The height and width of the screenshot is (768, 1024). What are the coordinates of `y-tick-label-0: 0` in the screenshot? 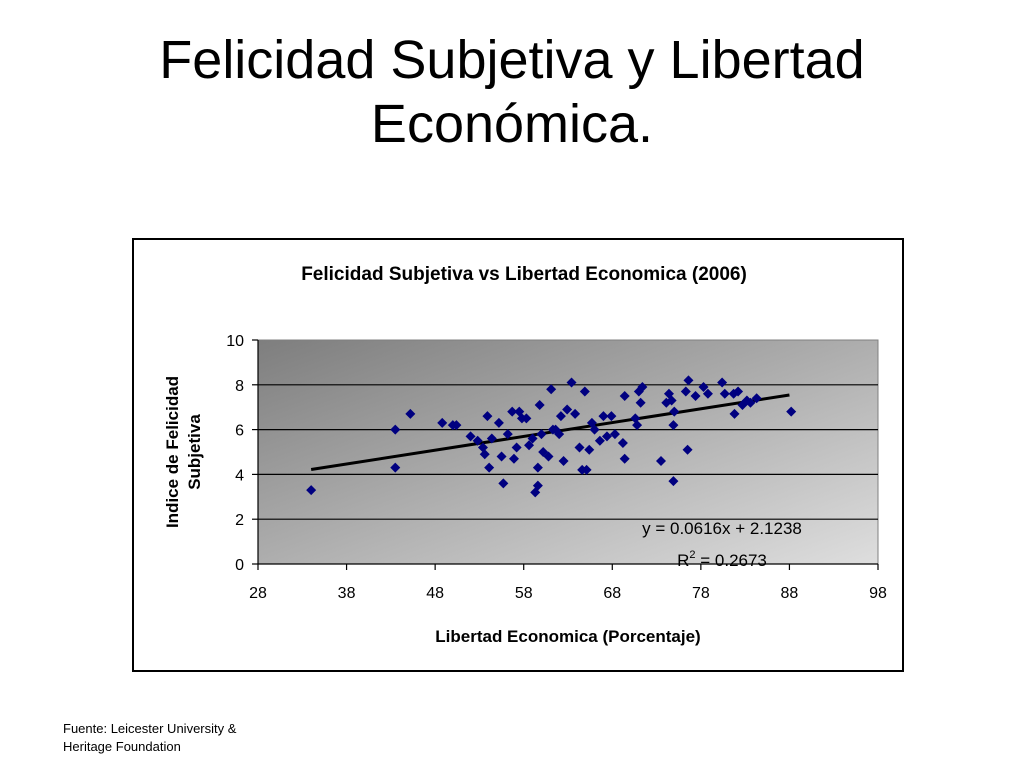 It's located at (239, 565).